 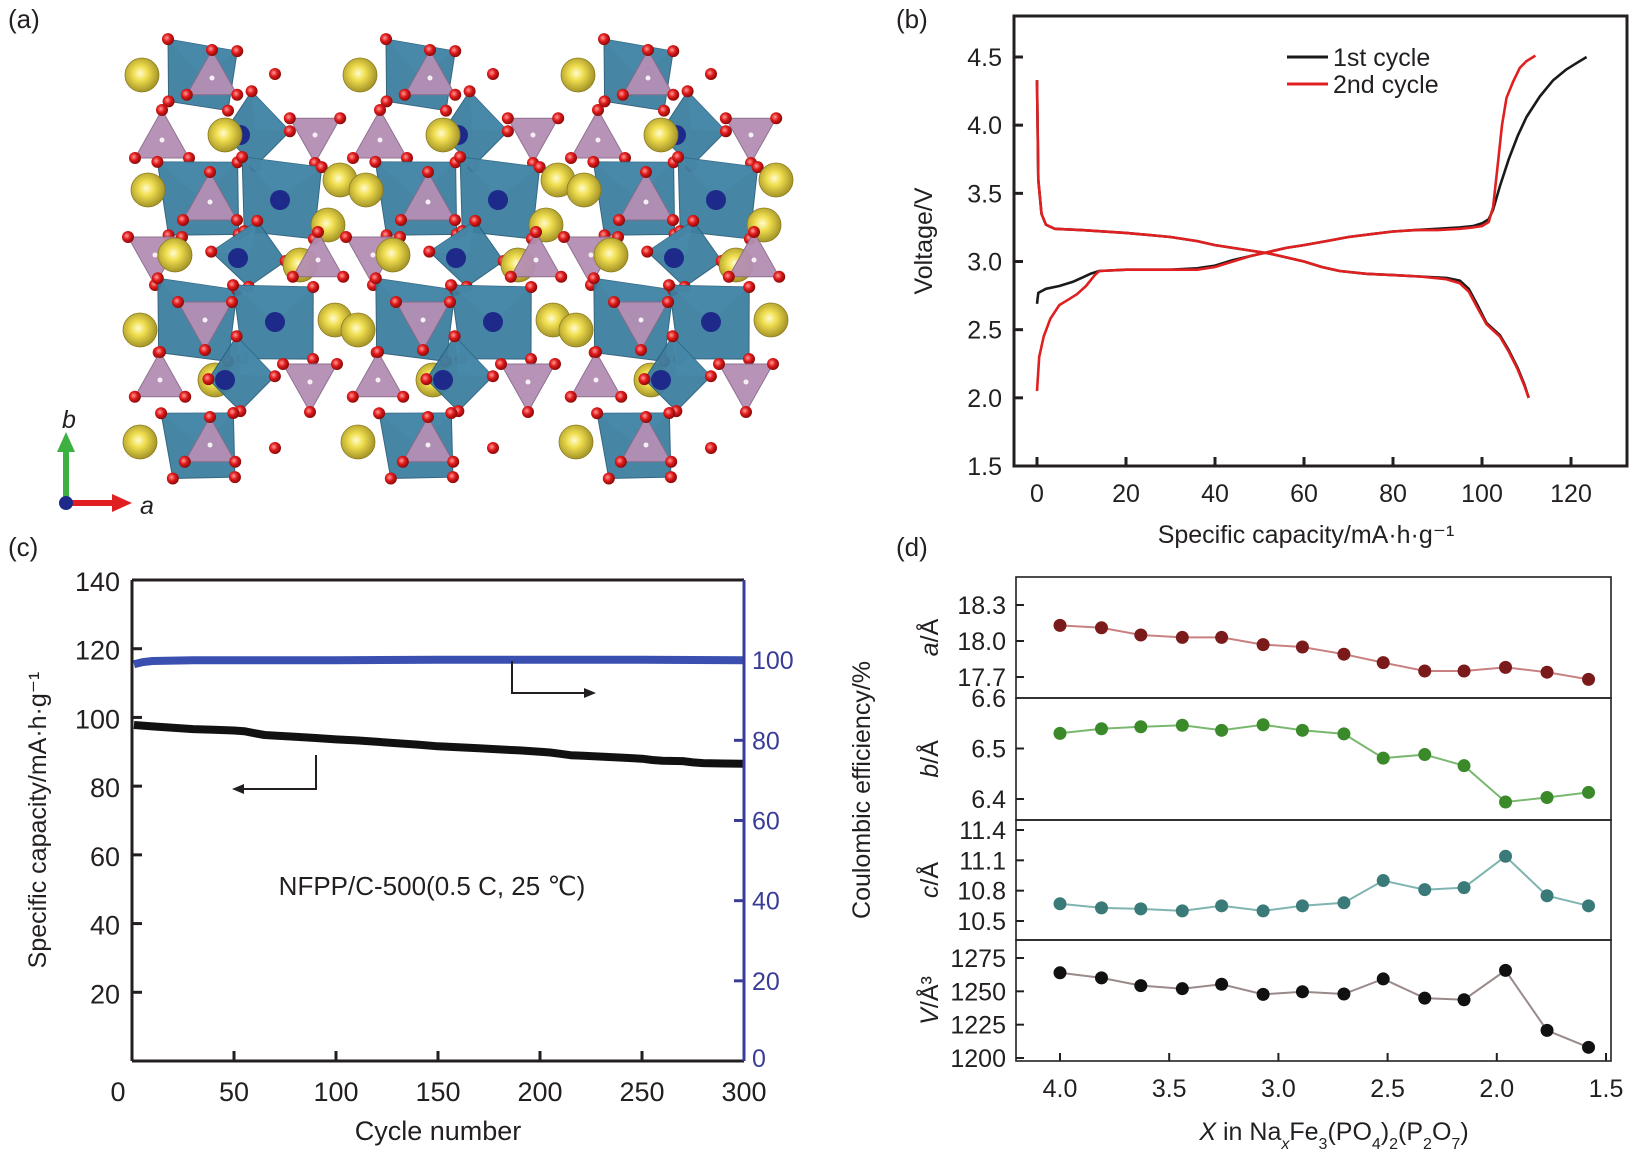 What do you see at coordinates (982, 861) in the screenshot?
I see `panel-d-y-tick-label-c: 11.1` at bounding box center [982, 861].